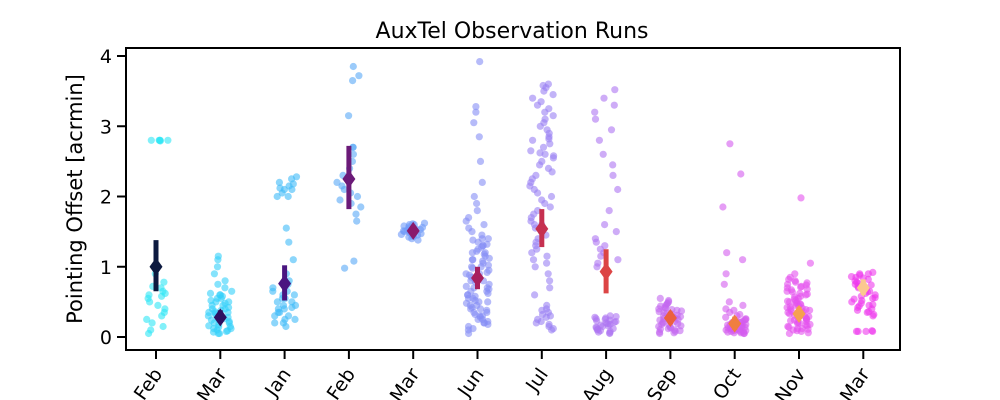 The width and height of the screenshot is (1000, 400). Describe the element at coordinates (106, 198) in the screenshot. I see `y-tick-label: 2` at that location.